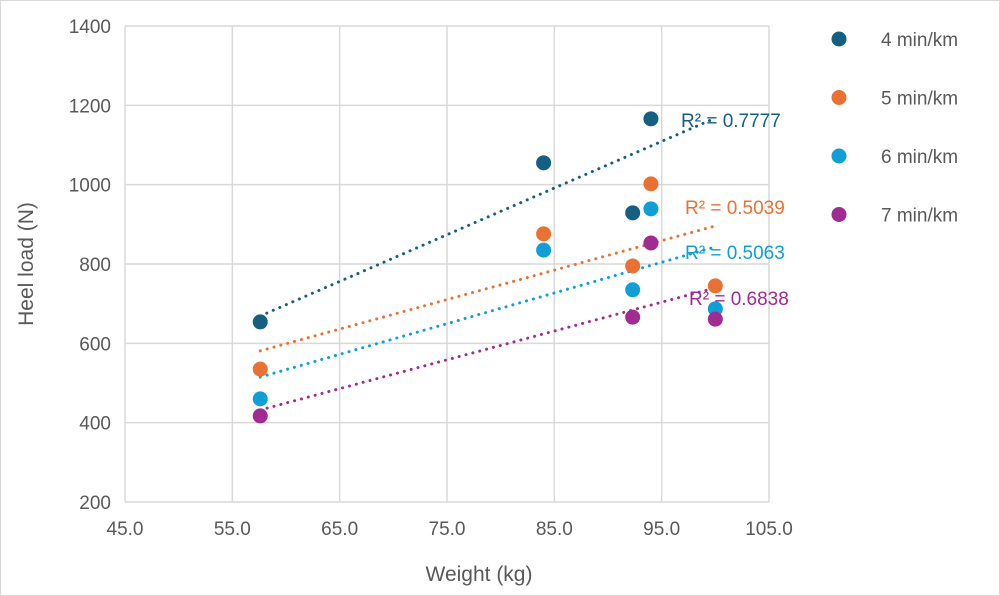 This screenshot has height=596, width=1000. What do you see at coordinates (90, 186) in the screenshot?
I see `y-tick-label: 1000` at bounding box center [90, 186].